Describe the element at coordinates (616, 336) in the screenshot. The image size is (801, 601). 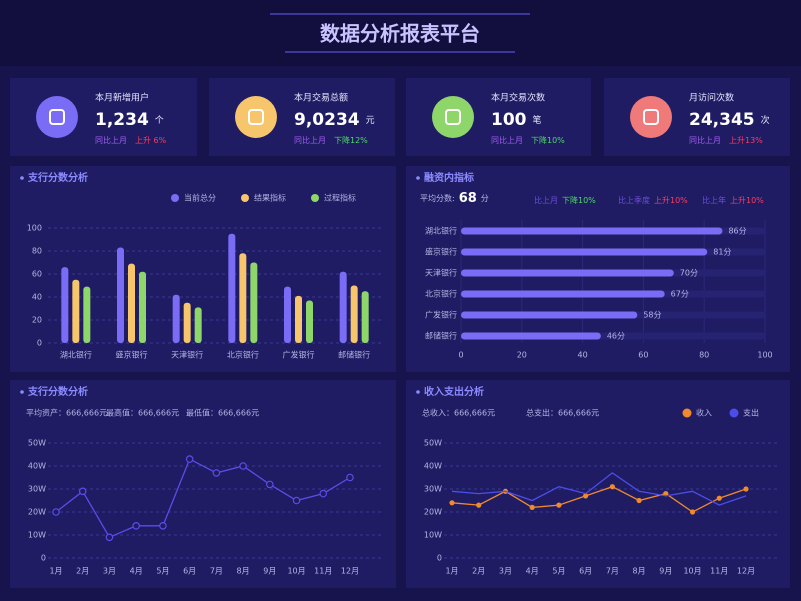
I see `value-label: 46分` at that location.